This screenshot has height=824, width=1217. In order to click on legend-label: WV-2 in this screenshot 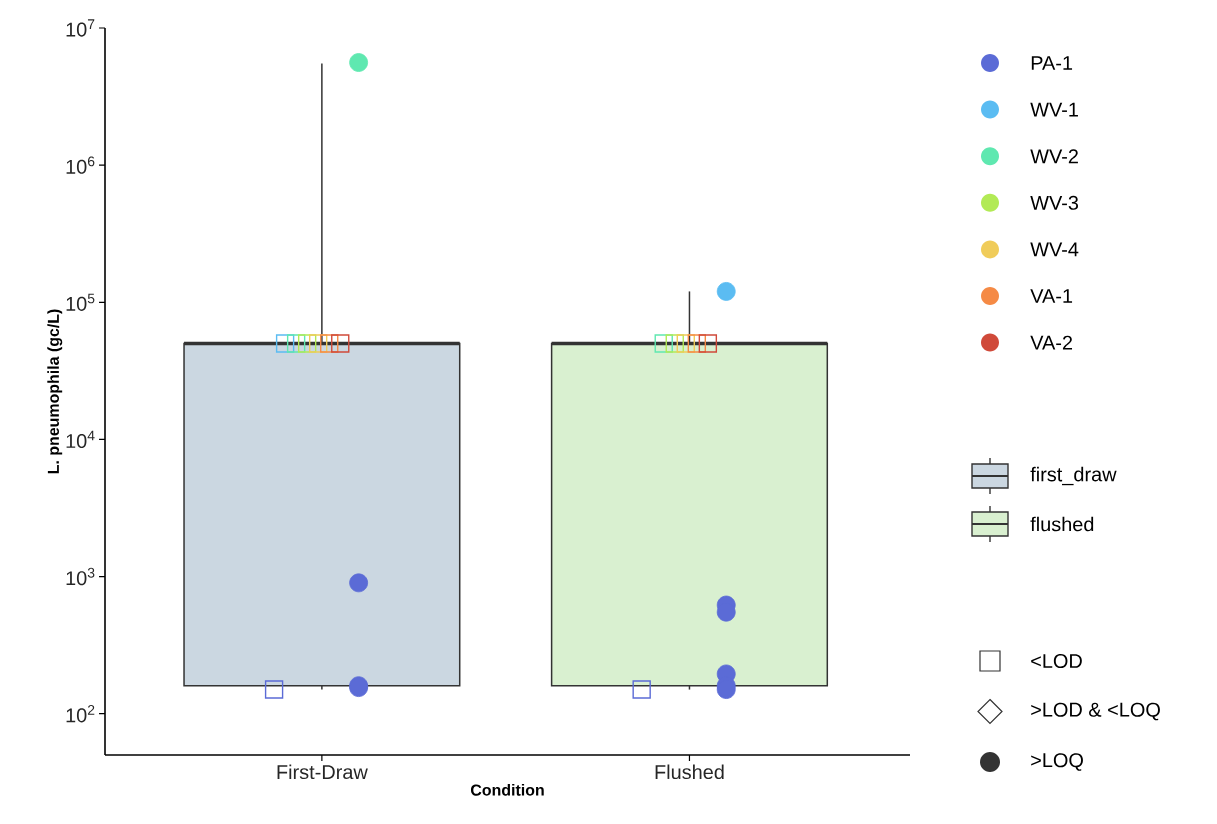, I will do `click(1054, 156)`.